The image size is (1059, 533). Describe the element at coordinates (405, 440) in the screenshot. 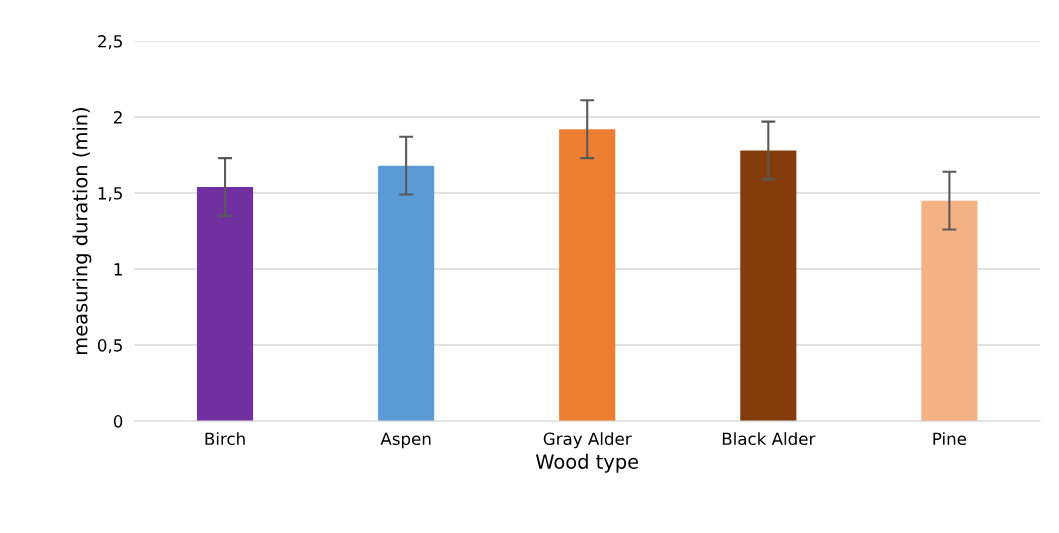

I see `x-tick-label: Aspen` at that location.